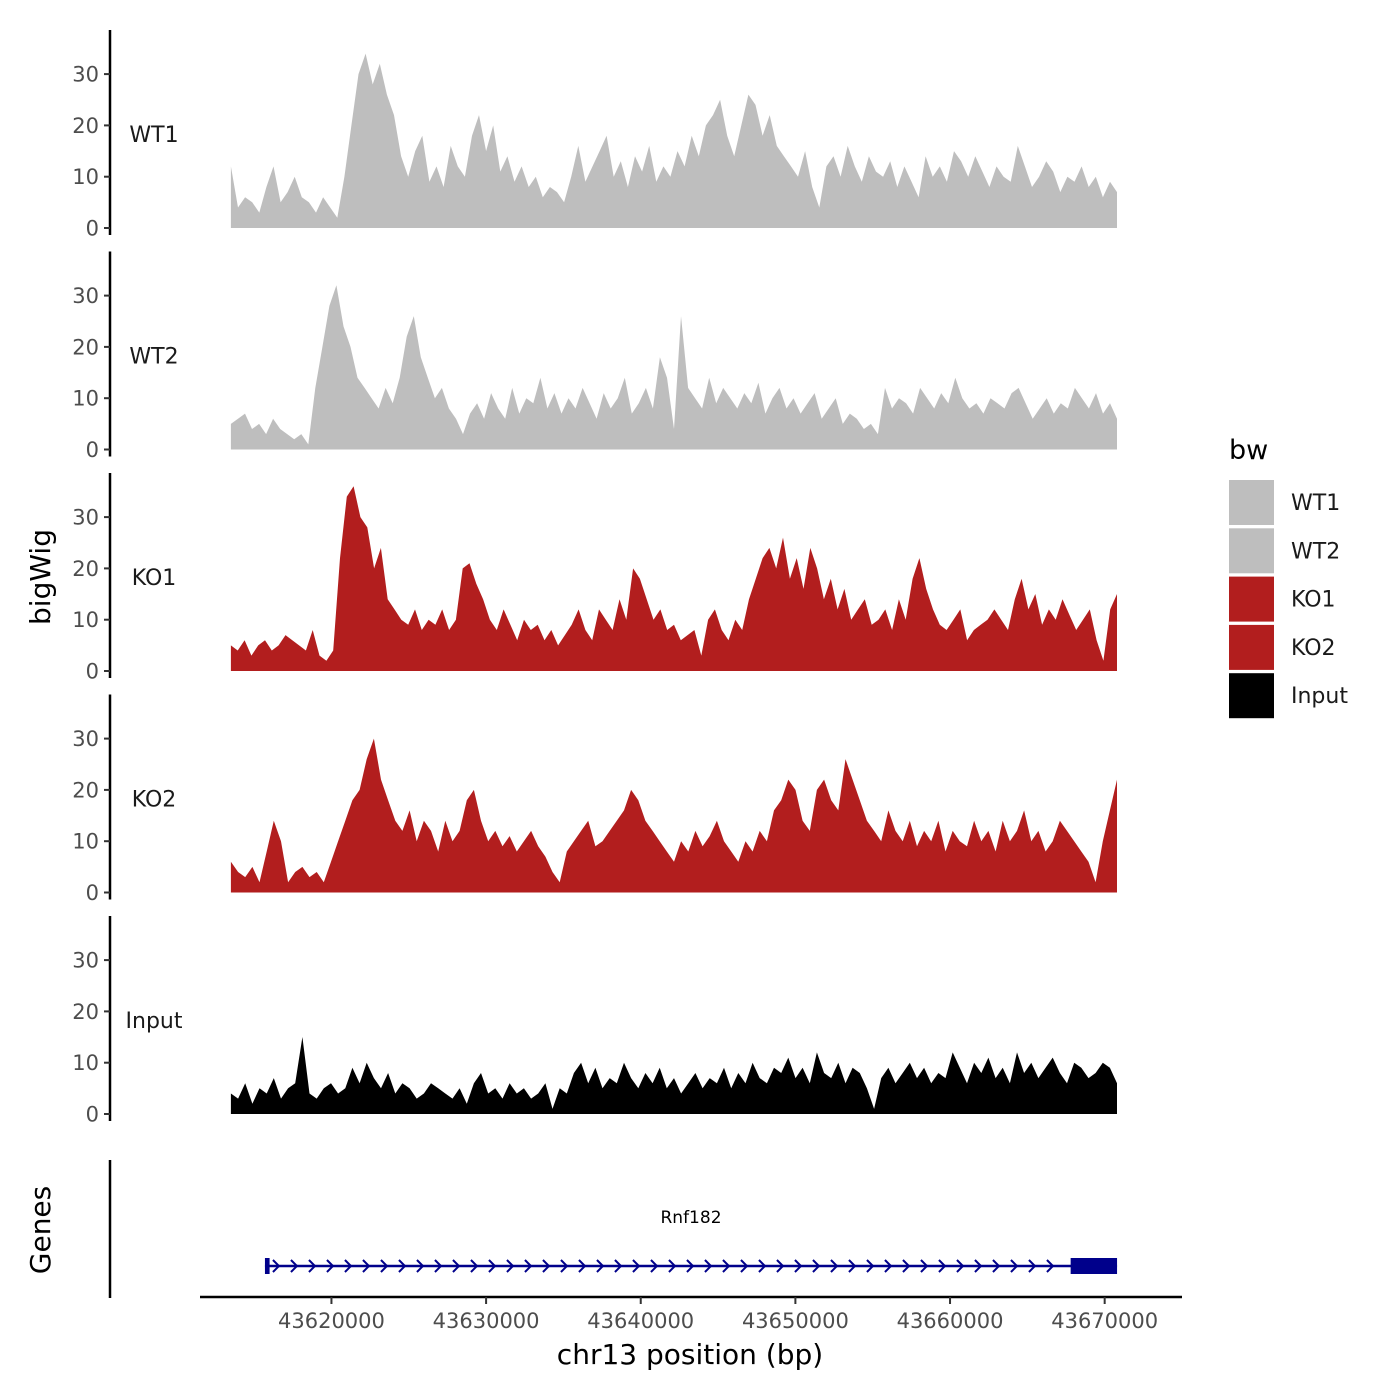  I want to click on area-wt1, so click(673, 140).